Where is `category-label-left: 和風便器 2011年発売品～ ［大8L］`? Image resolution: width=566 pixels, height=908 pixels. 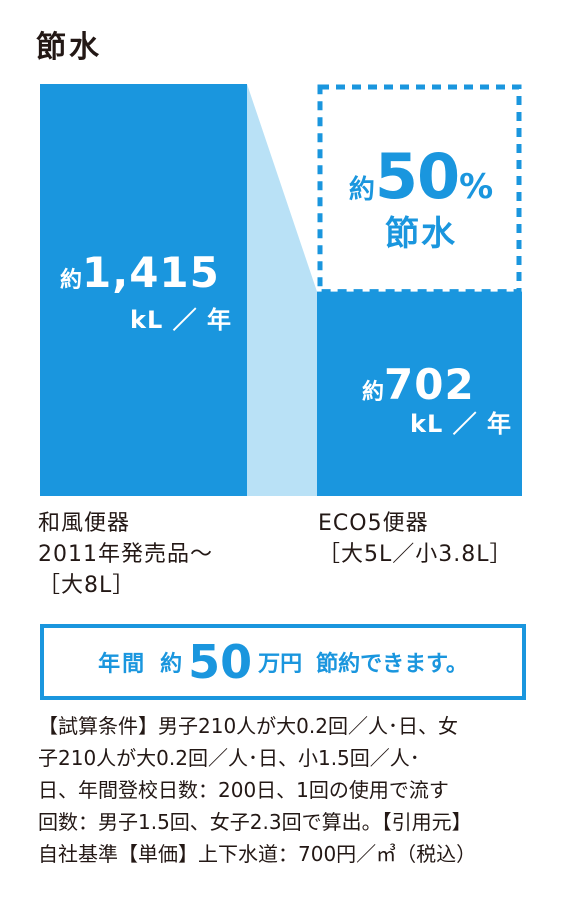 category-label-left: 和風便器 2011年発売品～ ［大8L］ is located at coordinates (125, 554).